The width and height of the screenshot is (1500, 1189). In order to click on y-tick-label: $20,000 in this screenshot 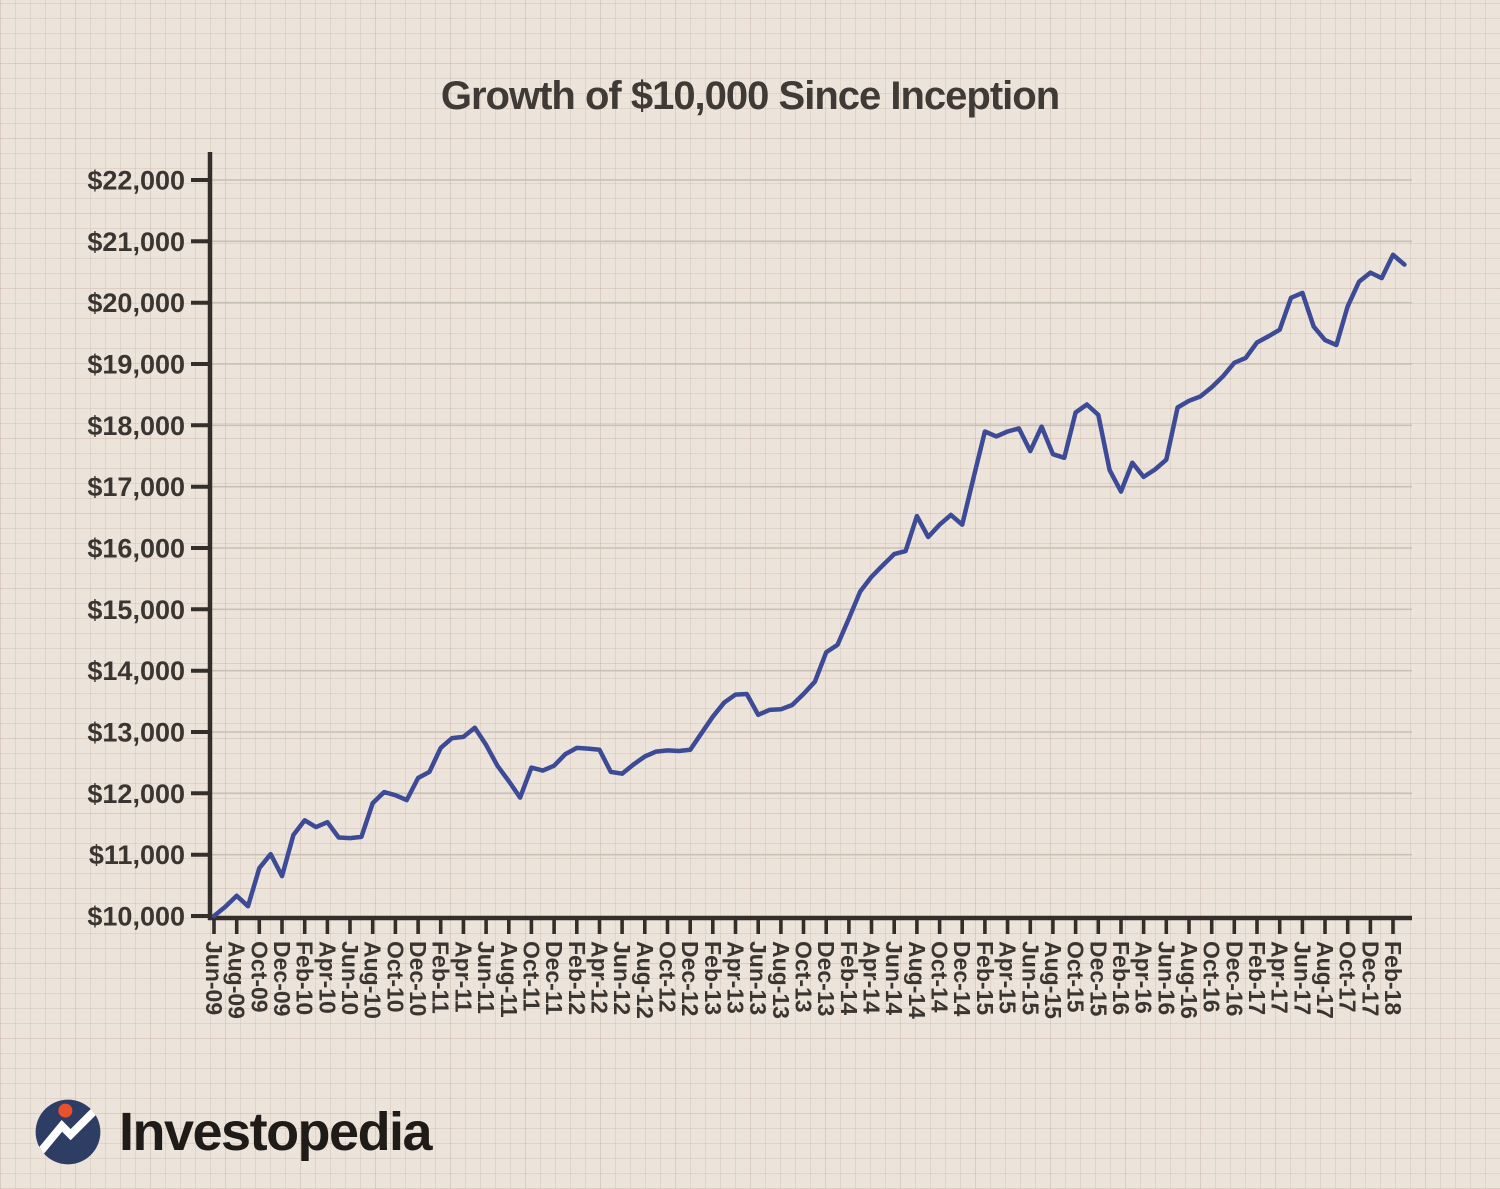, I will do `click(136, 303)`.